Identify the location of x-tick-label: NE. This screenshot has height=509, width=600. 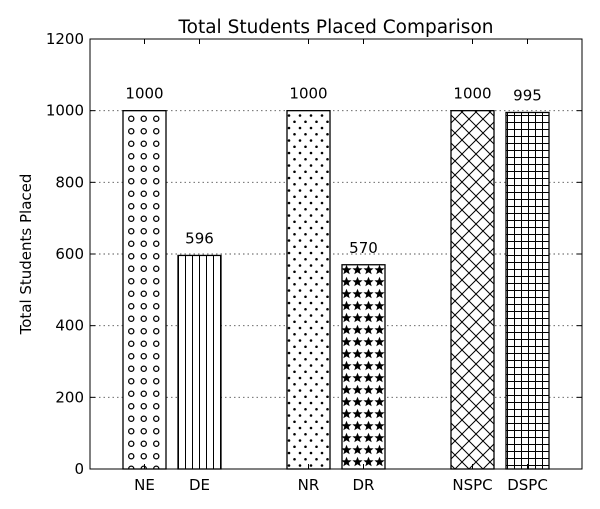
(144, 485).